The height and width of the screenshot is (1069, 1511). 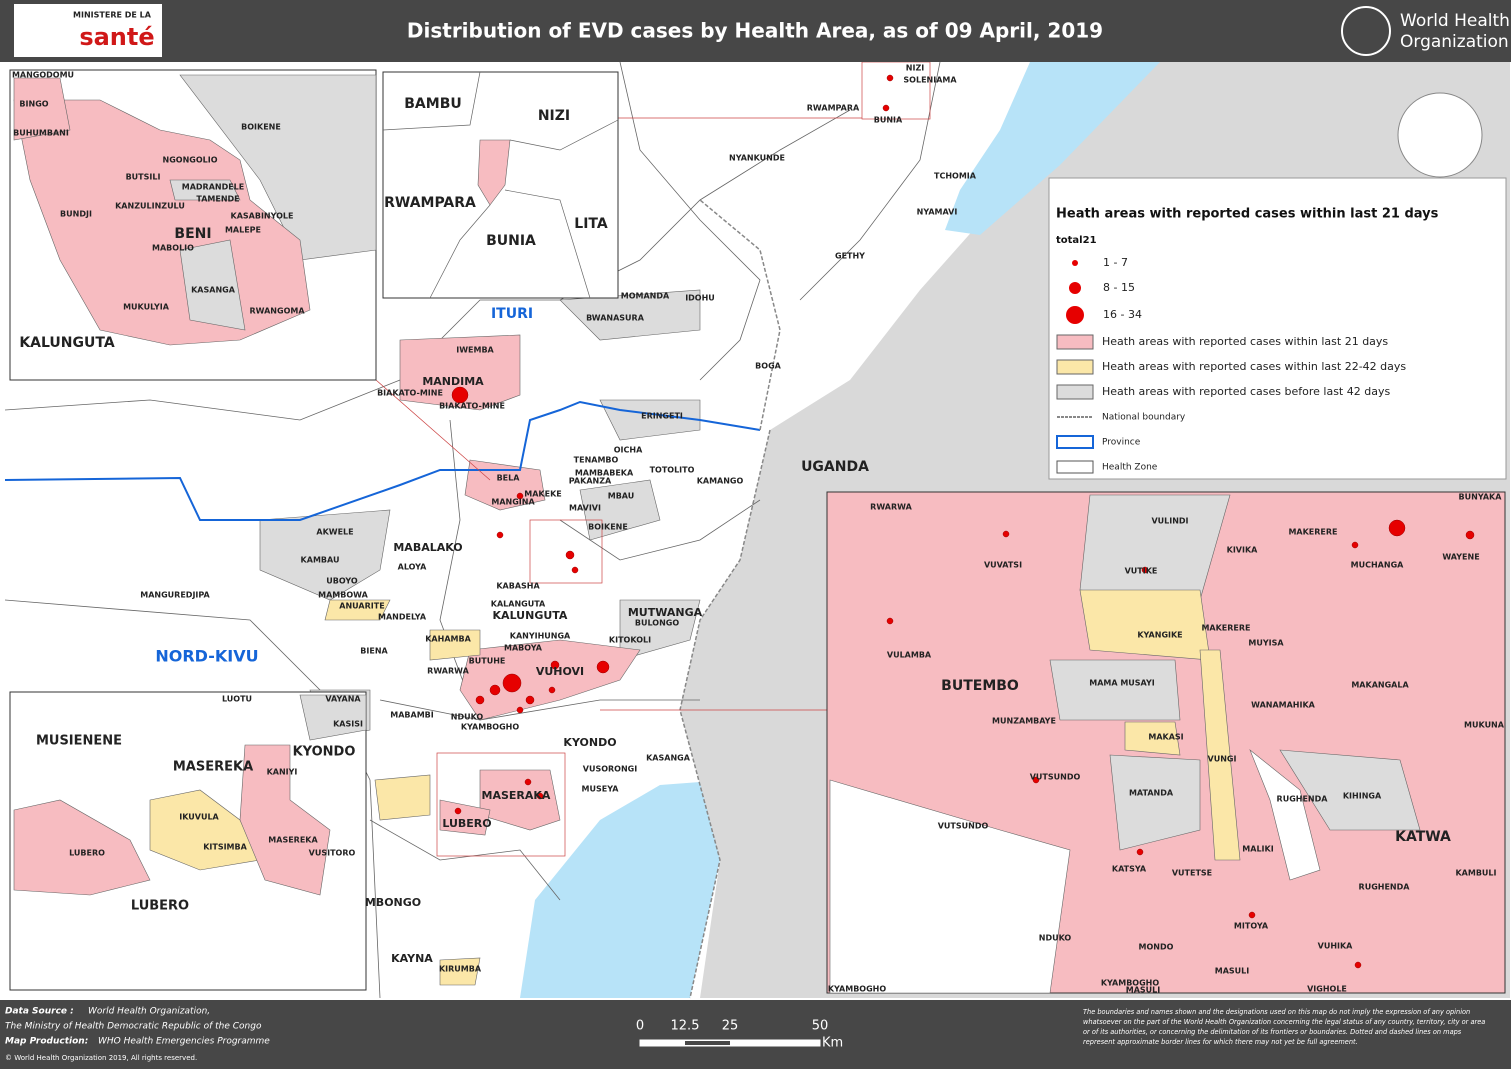 What do you see at coordinates (590, 481) in the screenshot?
I see `place-label: PAKANZA` at bounding box center [590, 481].